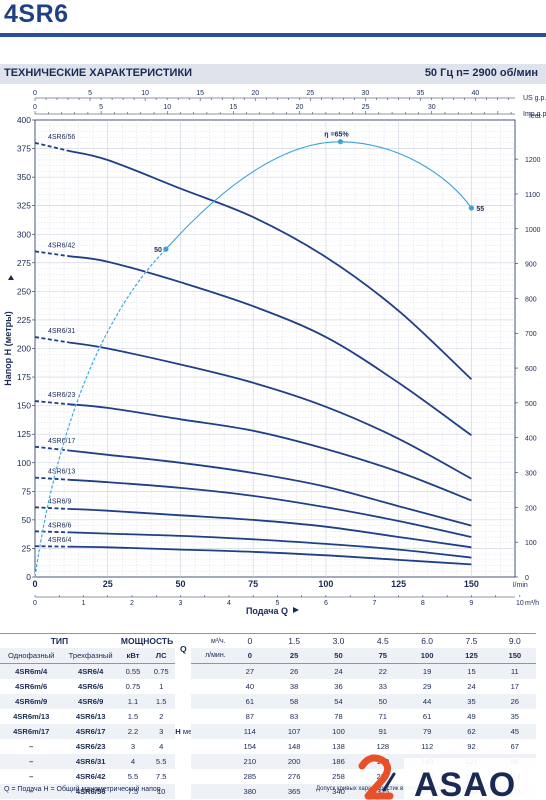 The height and width of the screenshot is (800, 546). What do you see at coordinates (294, 716) in the screenshot?
I see `head-value: 83` at bounding box center [294, 716].